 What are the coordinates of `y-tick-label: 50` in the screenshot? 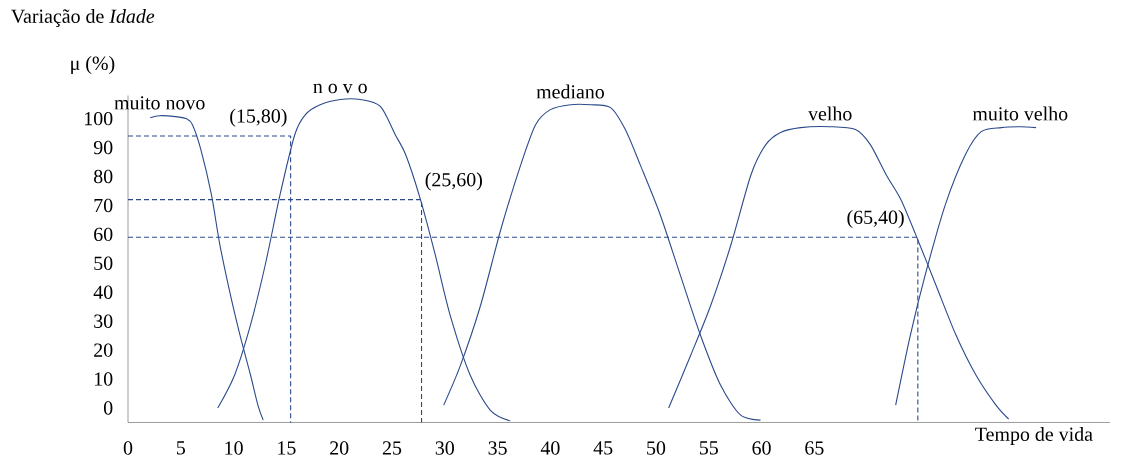 It's located at (103, 263).